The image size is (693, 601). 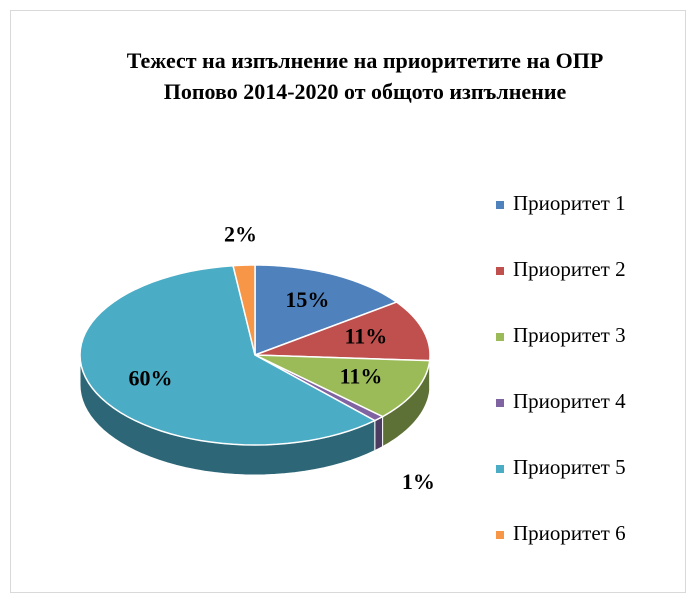 I want to click on legend-label: Приоритет 3, so click(x=569, y=335).